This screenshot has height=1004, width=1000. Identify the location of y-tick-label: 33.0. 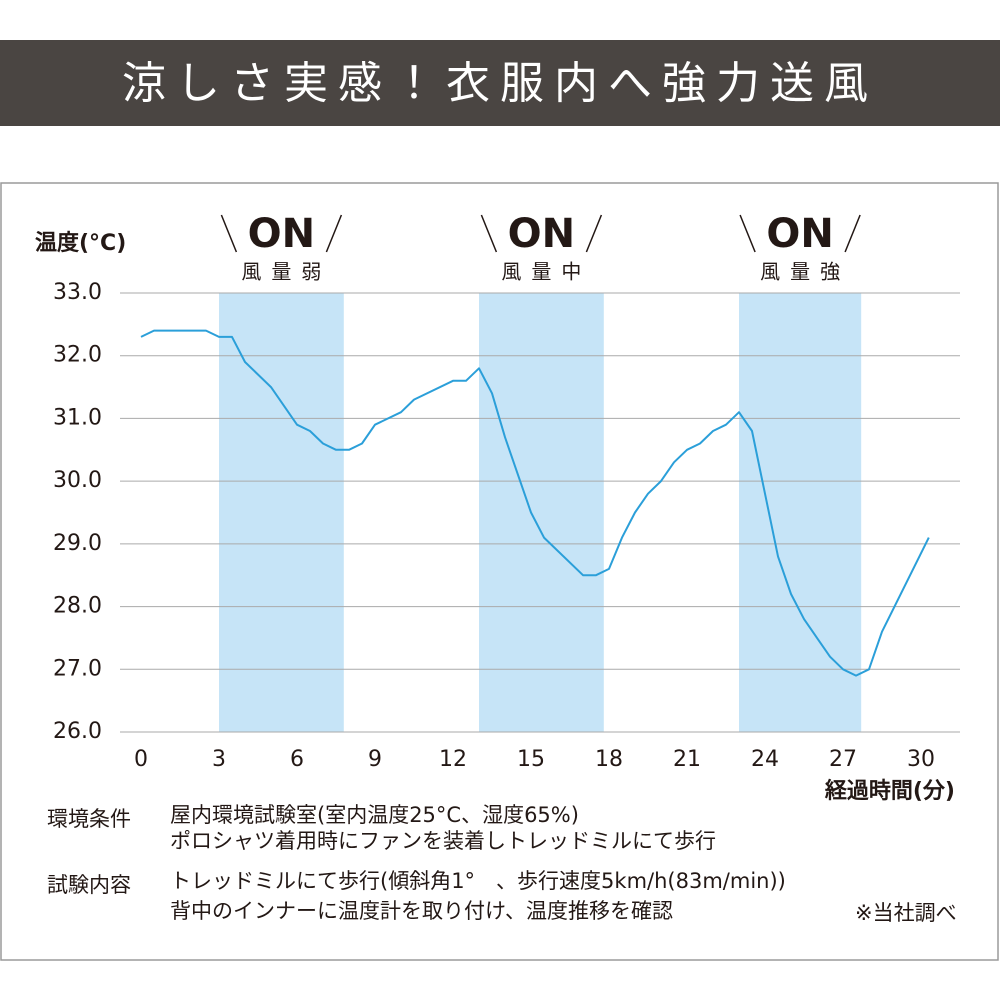
(77, 292).